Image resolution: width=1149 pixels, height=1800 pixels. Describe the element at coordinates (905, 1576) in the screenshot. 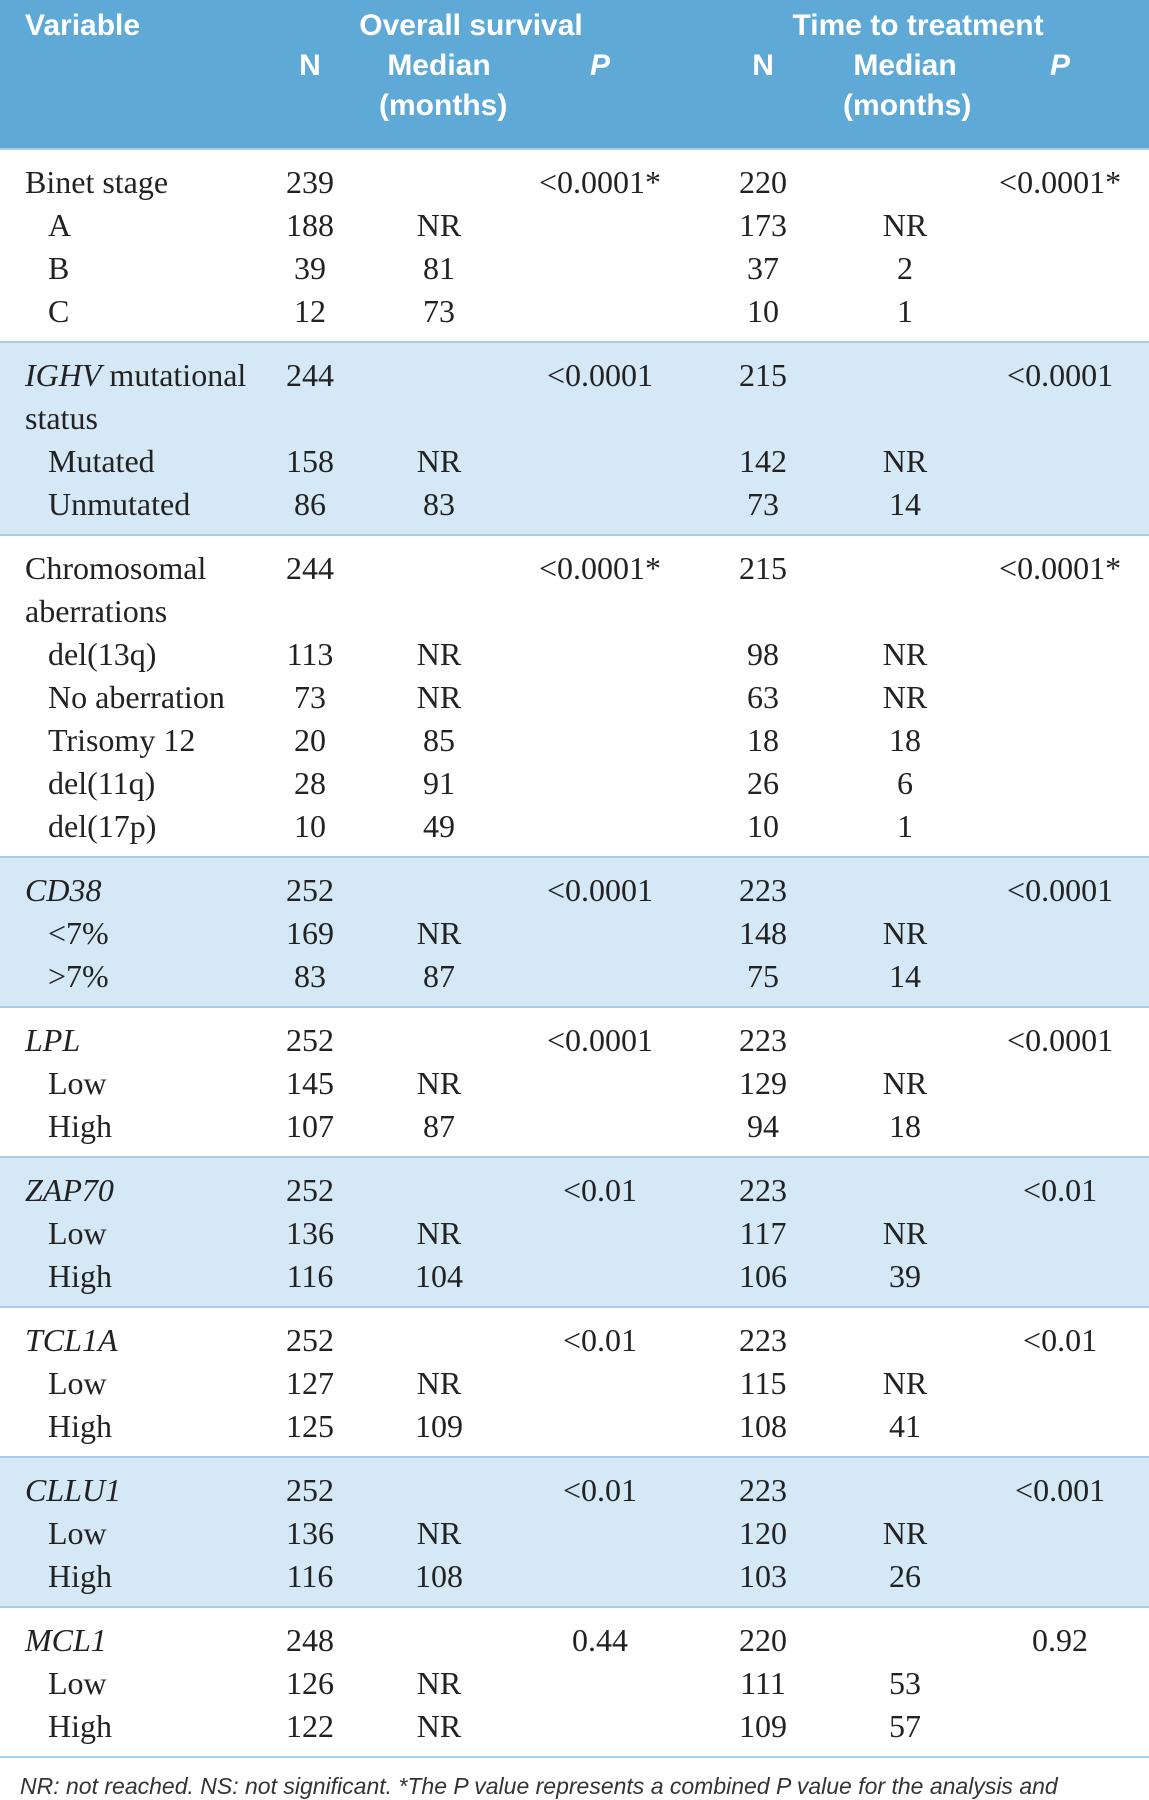

I see `cell: 26` at that location.